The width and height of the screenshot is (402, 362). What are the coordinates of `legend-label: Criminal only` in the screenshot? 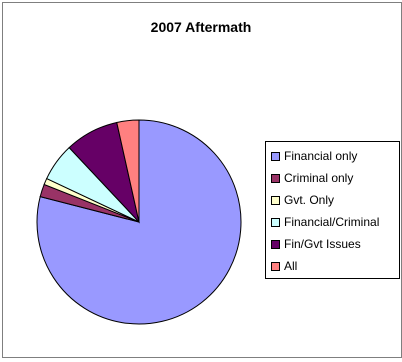 It's located at (319, 178).